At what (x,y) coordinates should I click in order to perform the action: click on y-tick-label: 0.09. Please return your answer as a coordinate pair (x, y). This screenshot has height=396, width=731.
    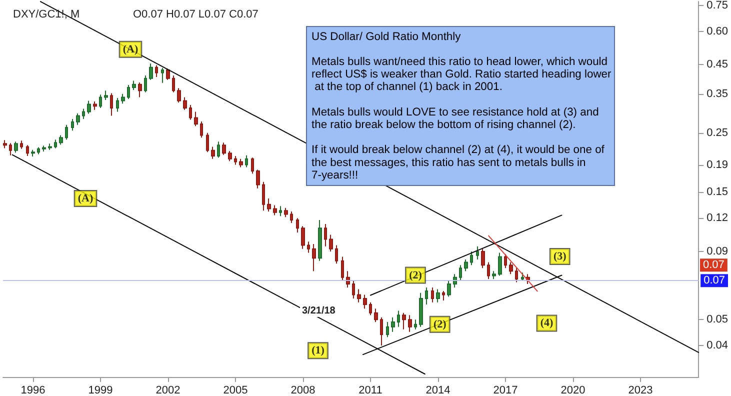
    Looking at the image, I should click on (717, 251).